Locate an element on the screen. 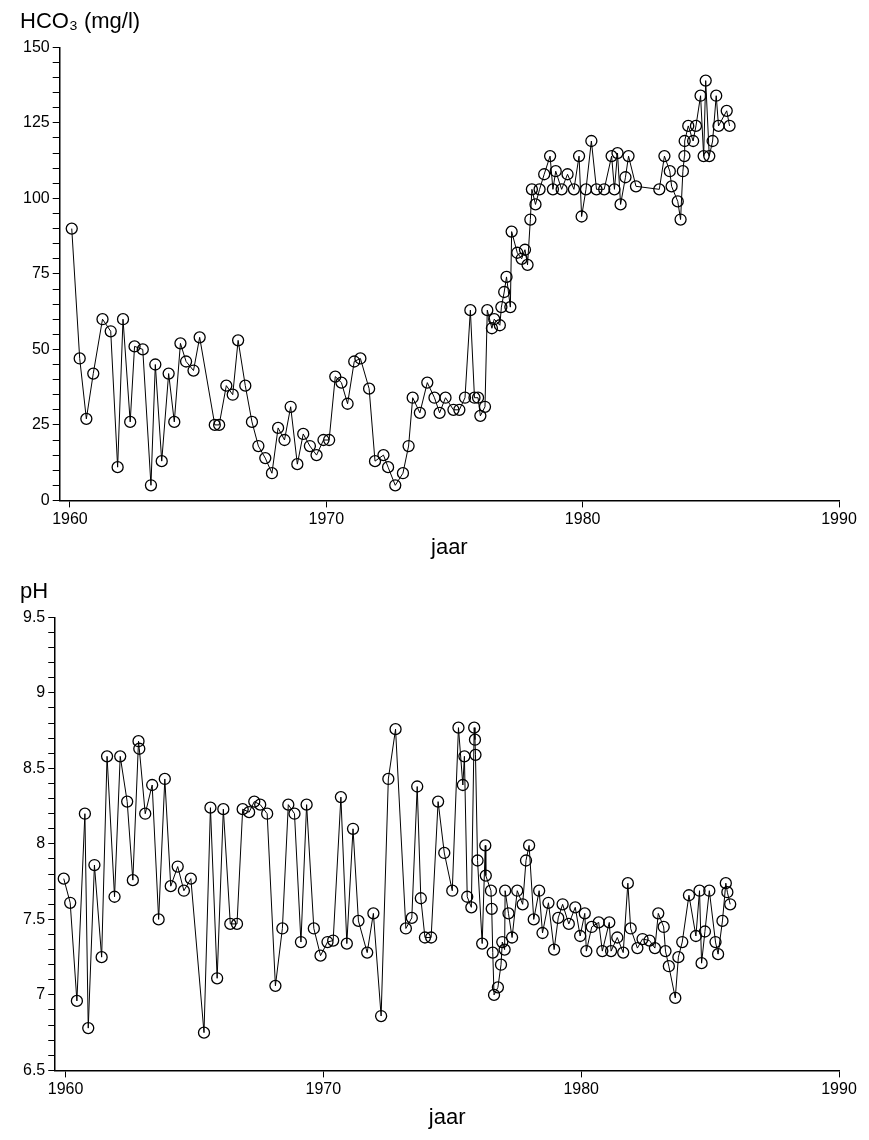  y-axis-title: HCO₃ (mg/l) is located at coordinates (80, 21).